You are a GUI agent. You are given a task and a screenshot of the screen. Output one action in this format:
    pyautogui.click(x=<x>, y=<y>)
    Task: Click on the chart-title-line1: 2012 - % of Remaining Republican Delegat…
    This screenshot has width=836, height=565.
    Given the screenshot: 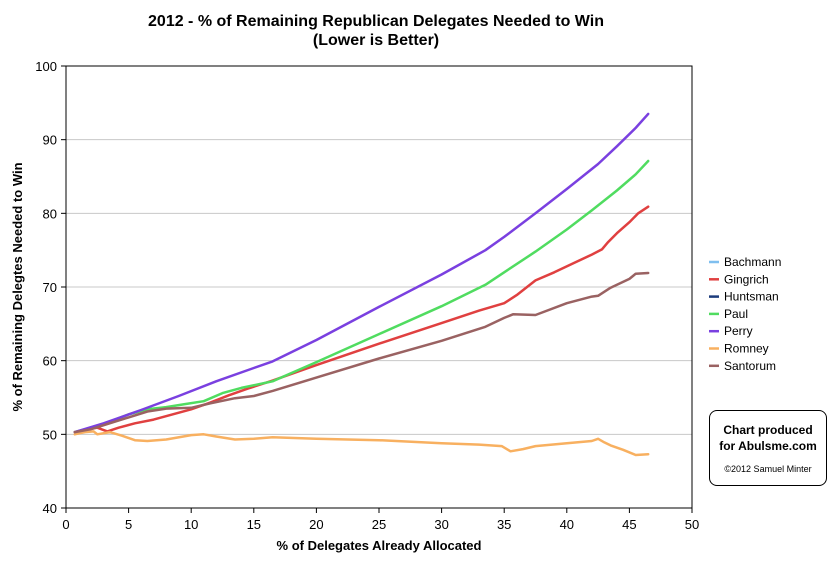 What is the action you would take?
    pyautogui.click(x=376, y=21)
    